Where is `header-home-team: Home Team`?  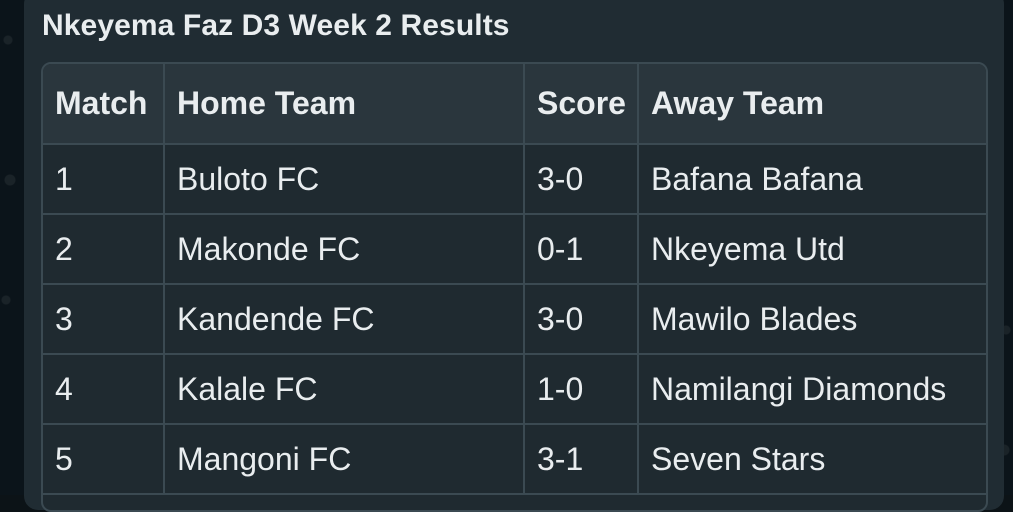
header-home-team: Home Team is located at coordinates (344, 104).